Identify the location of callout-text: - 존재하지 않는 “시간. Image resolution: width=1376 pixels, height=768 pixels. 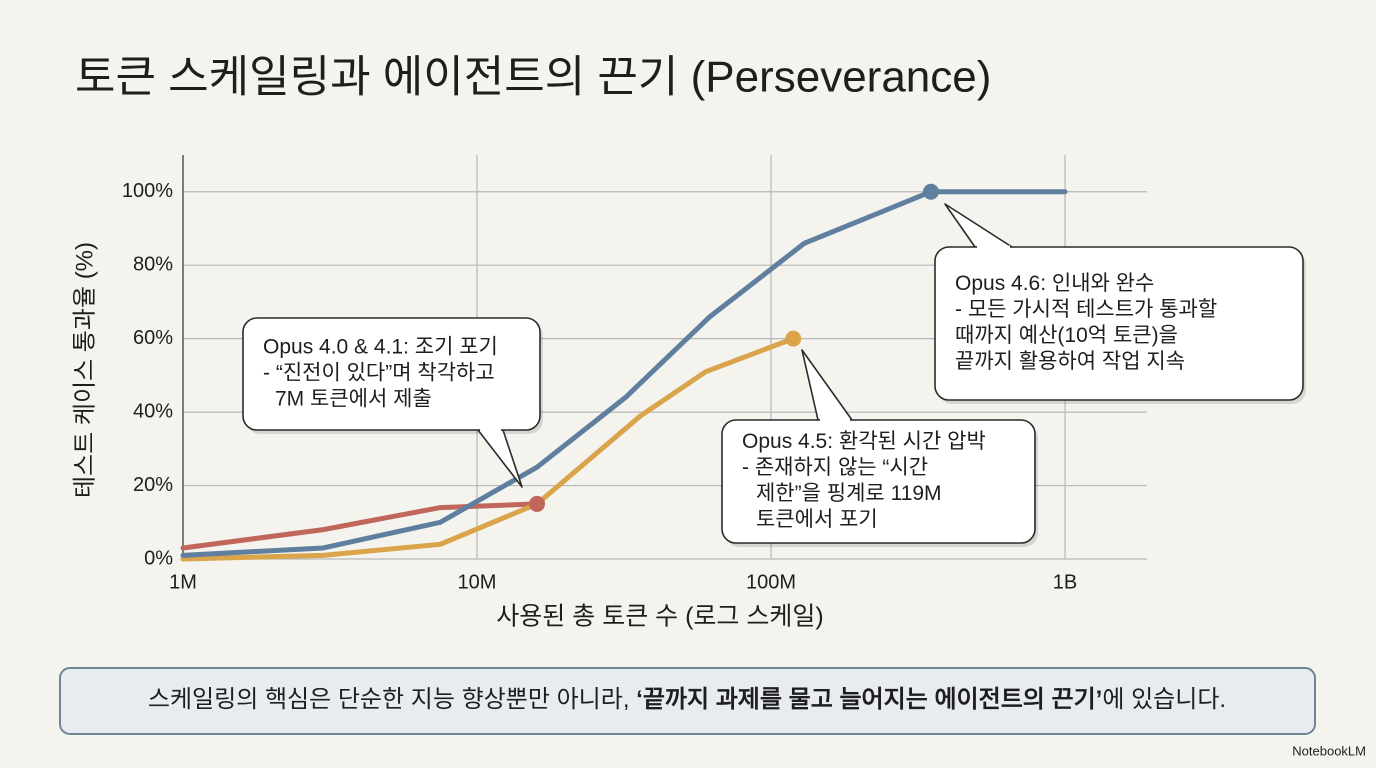
(835, 467).